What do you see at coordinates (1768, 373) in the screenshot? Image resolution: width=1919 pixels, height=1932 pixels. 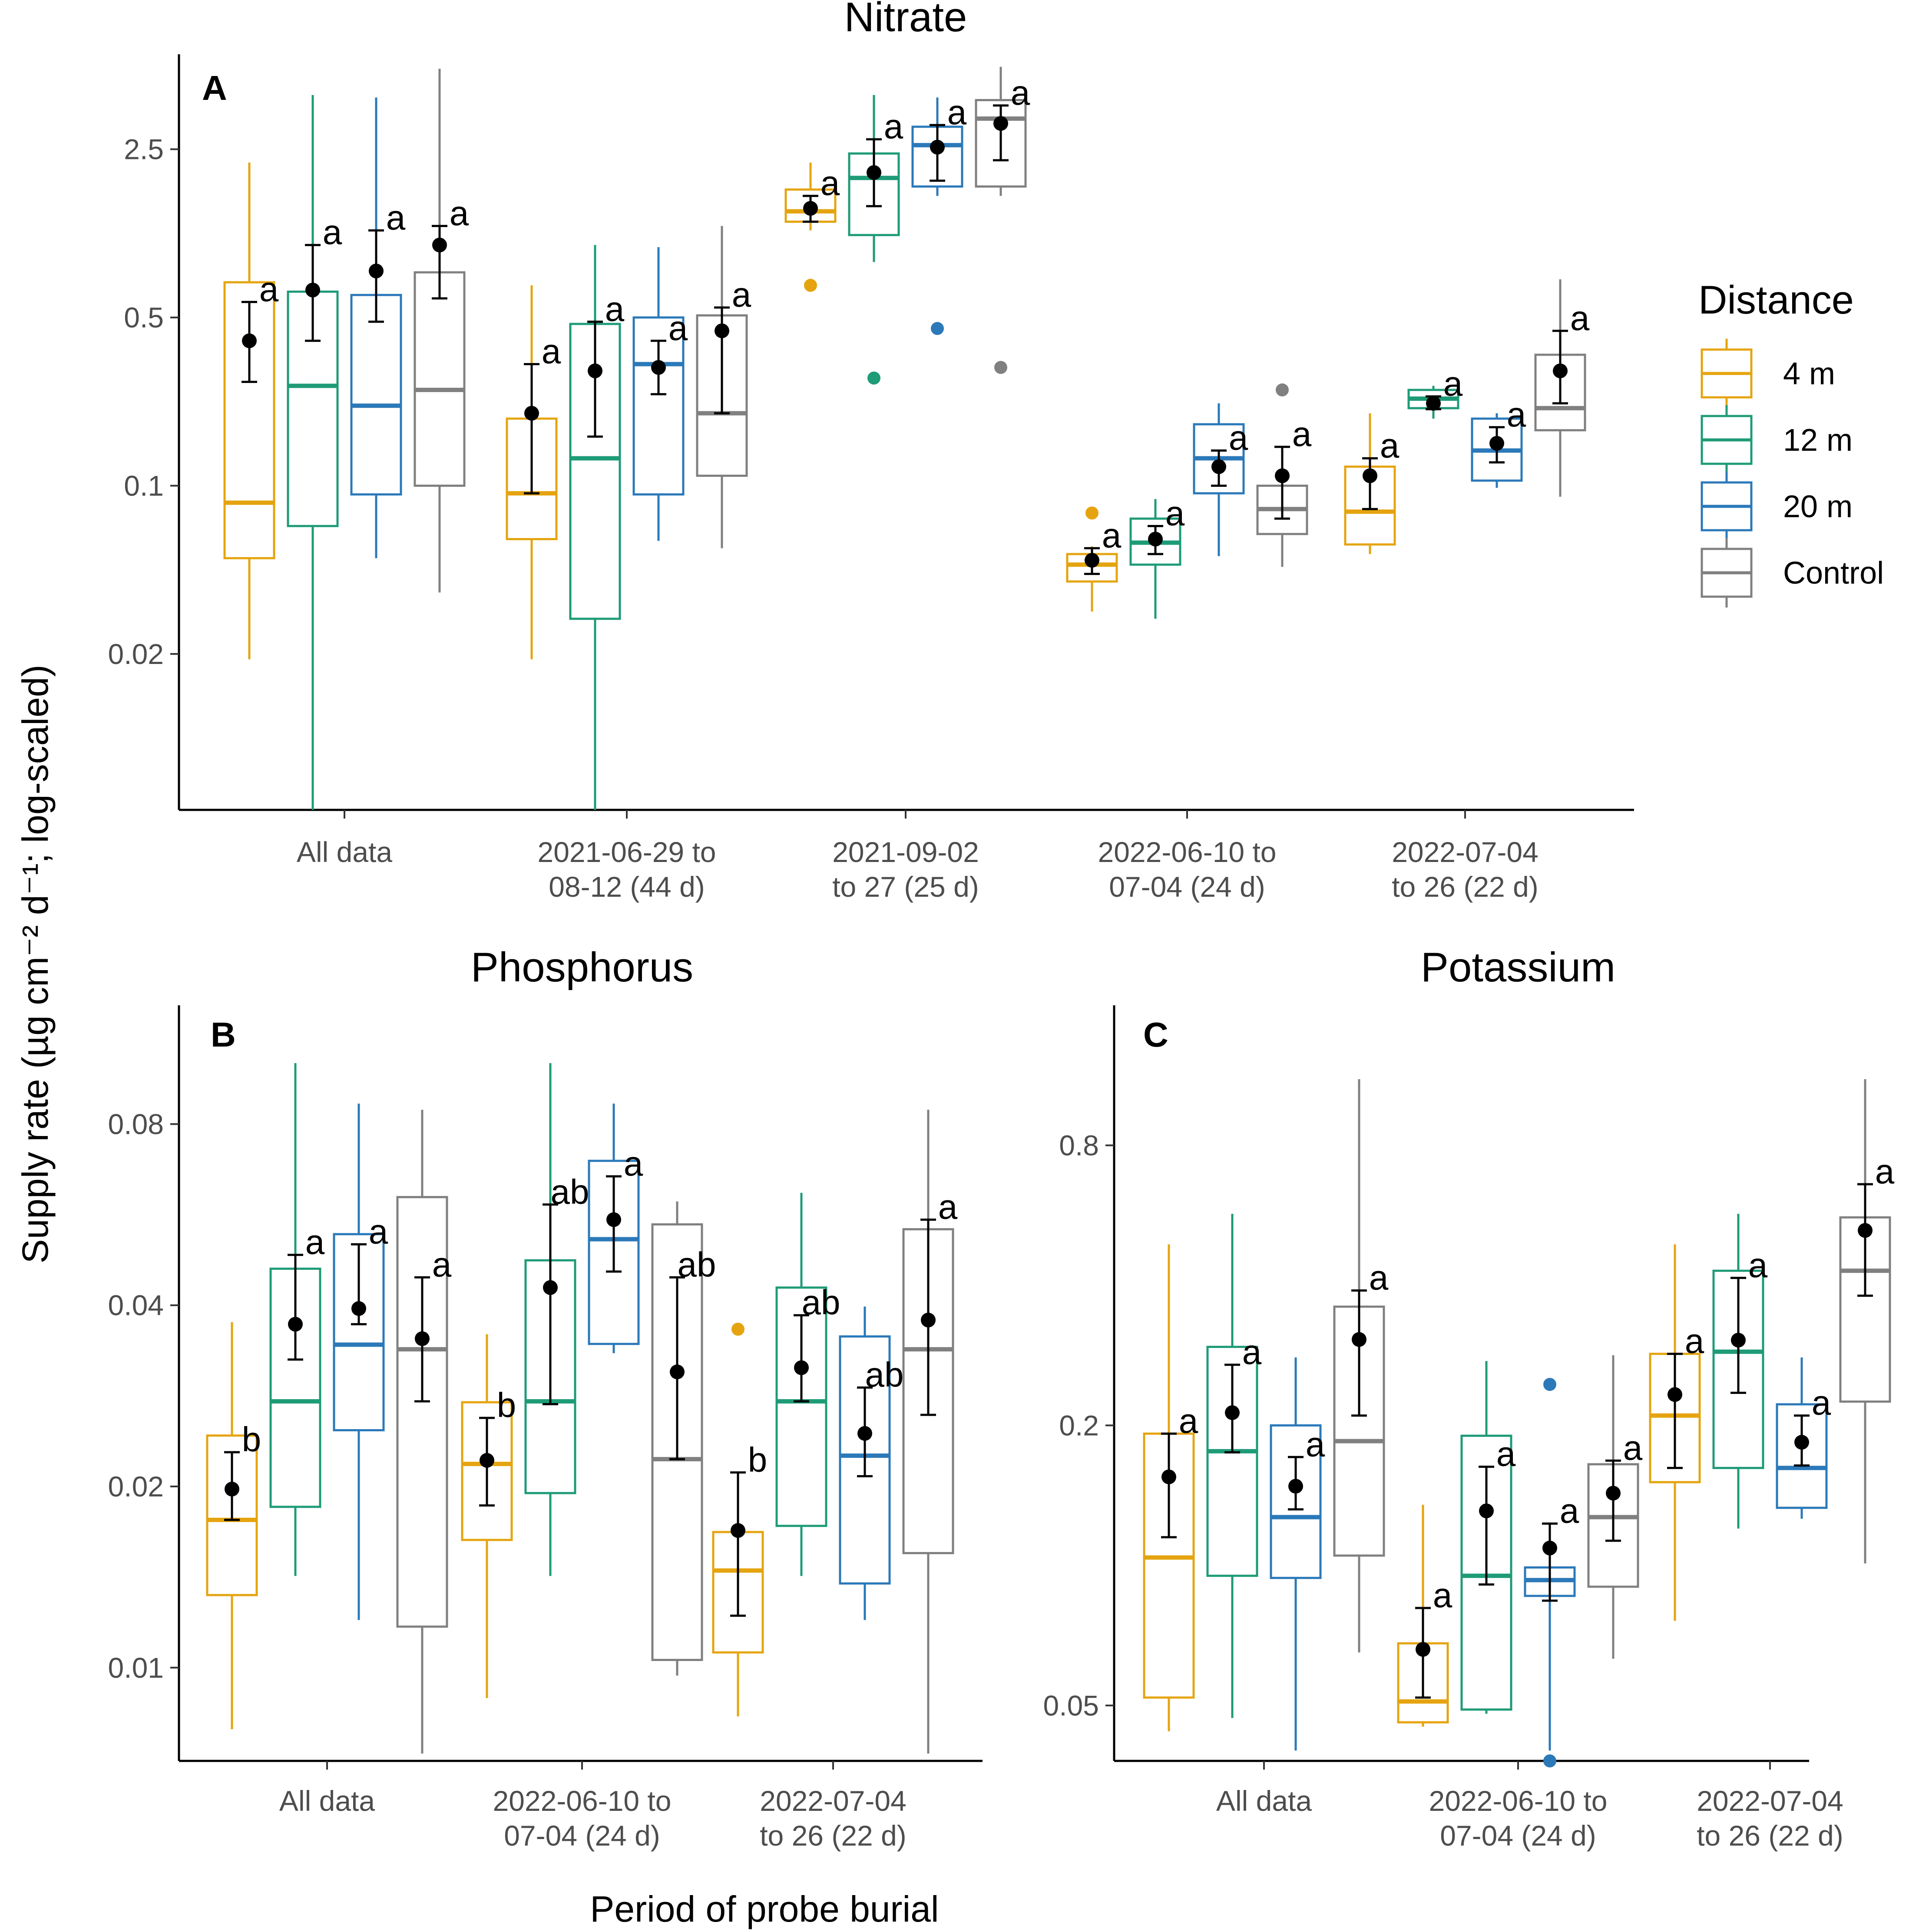 I see `legend-entry-4m: 4 m` at bounding box center [1768, 373].